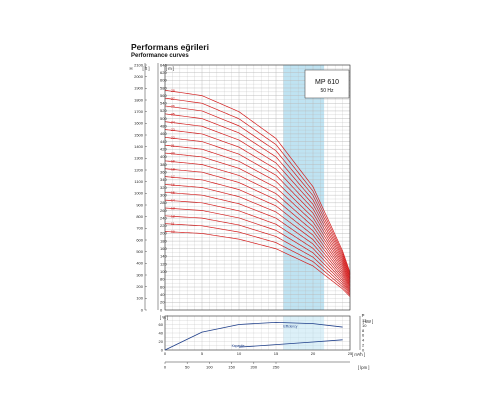 Image resolution: width=500 pixels, height=400 pixels. What do you see at coordinates (170, 68) in the screenshot?
I see `y-axis-m-unit: [ m ]` at bounding box center [170, 68].